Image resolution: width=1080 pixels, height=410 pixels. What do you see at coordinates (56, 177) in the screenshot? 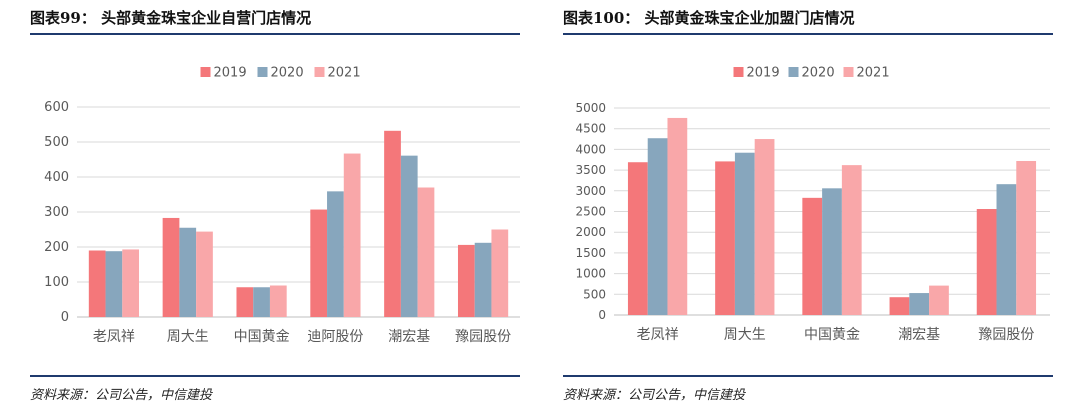
I see `y-tick-label: 400` at bounding box center [56, 177].